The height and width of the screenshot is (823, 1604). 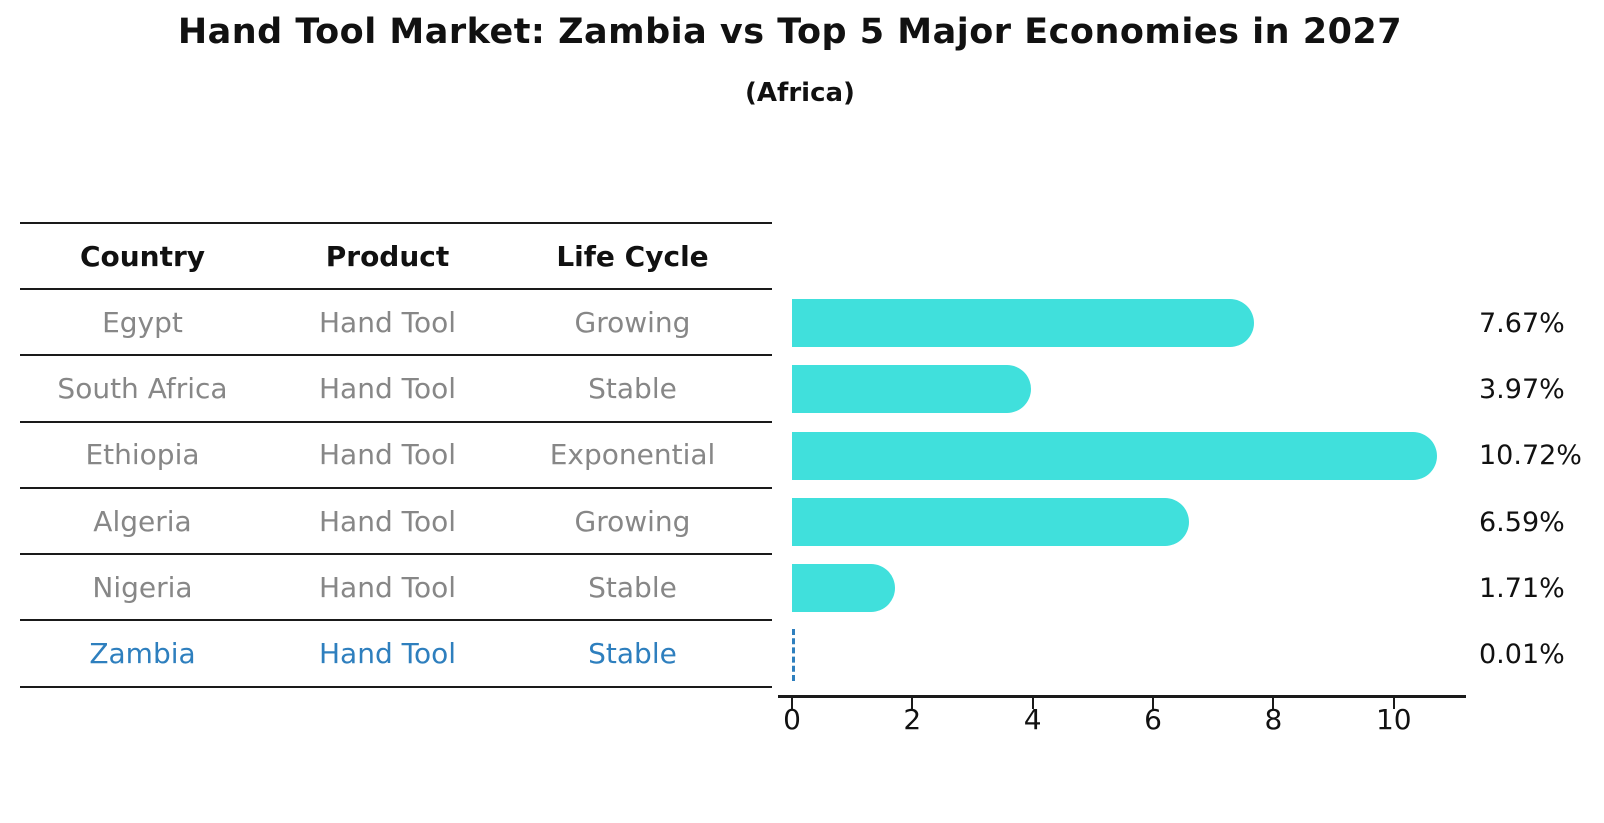 What do you see at coordinates (1522, 389) in the screenshot?
I see `value-label: 3.97%` at bounding box center [1522, 389].